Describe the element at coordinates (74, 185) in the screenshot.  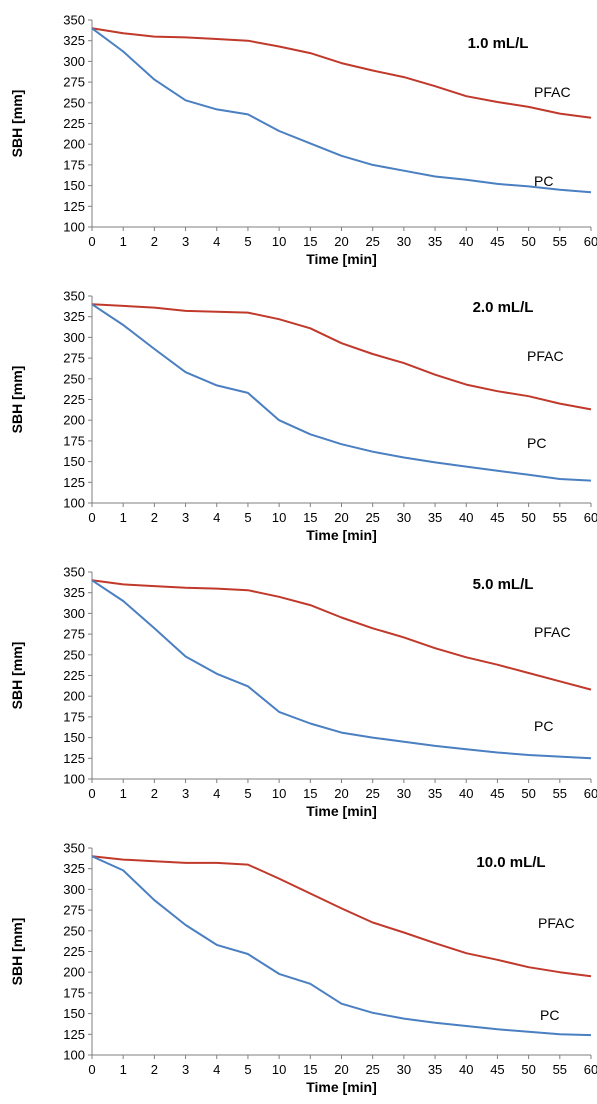
I see `y-tick-label: 150` at that location.